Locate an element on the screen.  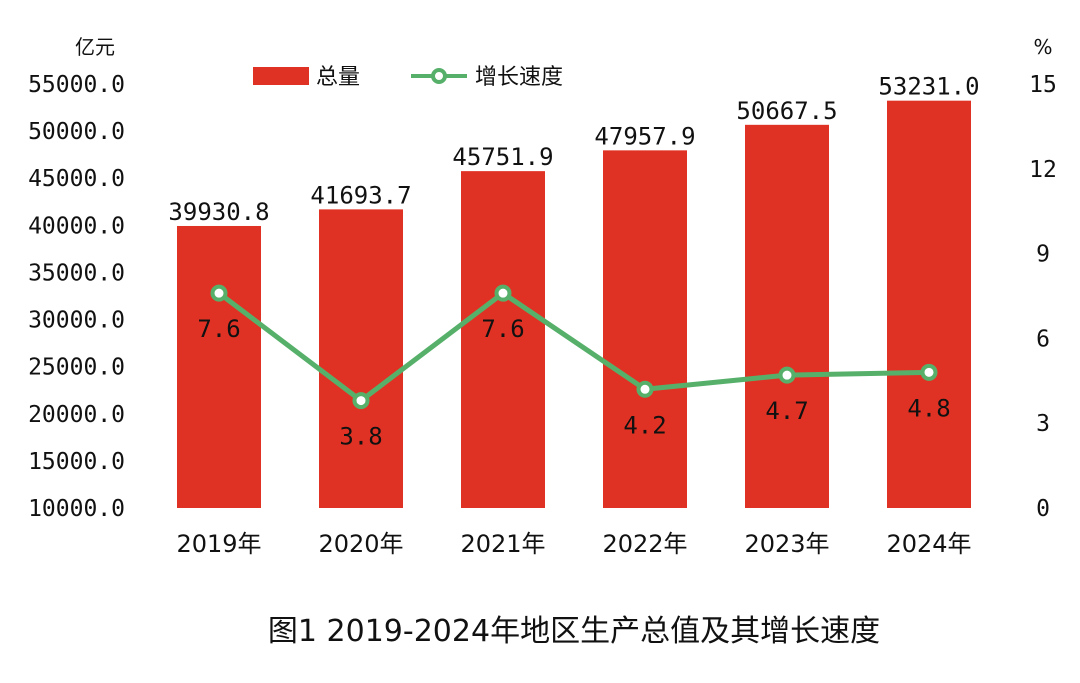
left-tick-label: 40000.0 is located at coordinates (76, 226).